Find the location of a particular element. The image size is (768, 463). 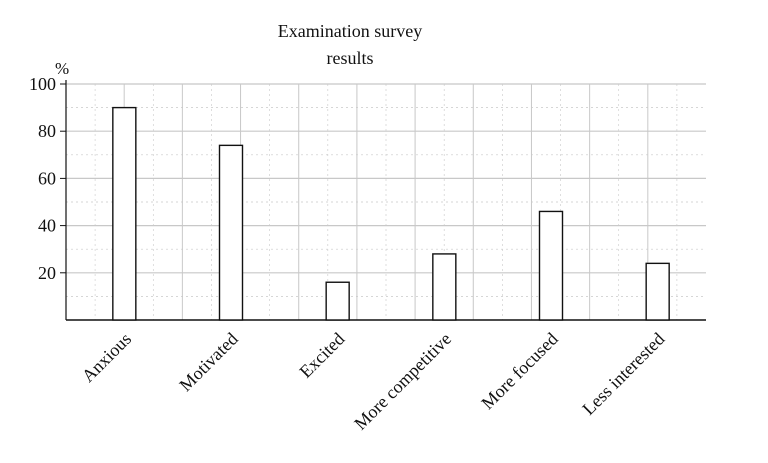

y-axis-unit: % is located at coordinates (62, 68).